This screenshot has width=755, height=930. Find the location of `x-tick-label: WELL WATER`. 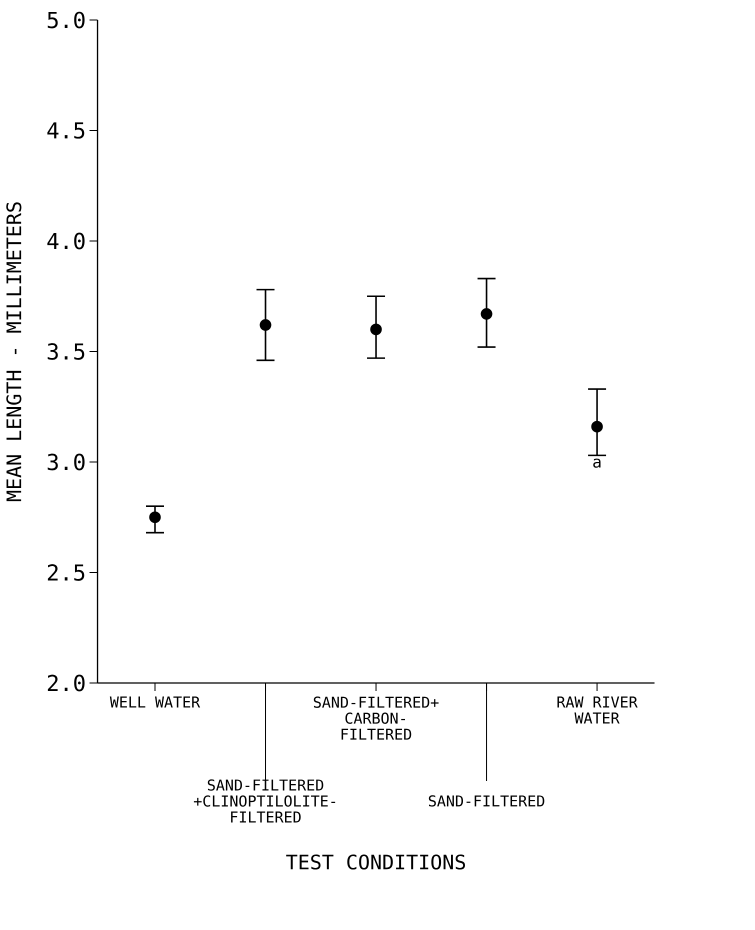

x-tick-label: WELL WATER is located at coordinates (155, 702).